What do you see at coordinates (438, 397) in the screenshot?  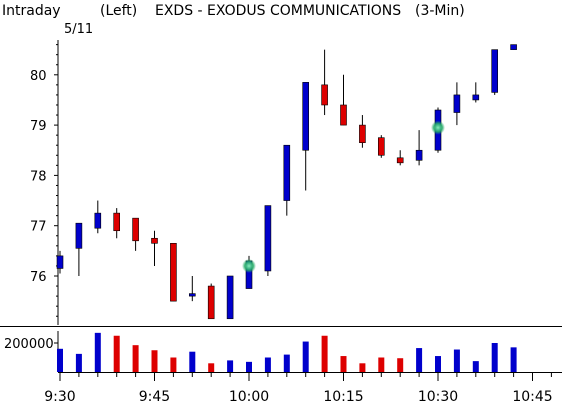 I see `x-tick-label: 10:30` at bounding box center [438, 397].